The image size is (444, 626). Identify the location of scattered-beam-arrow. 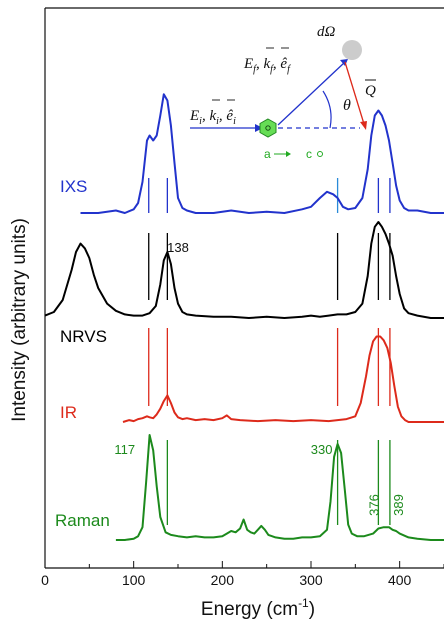
(311, 93).